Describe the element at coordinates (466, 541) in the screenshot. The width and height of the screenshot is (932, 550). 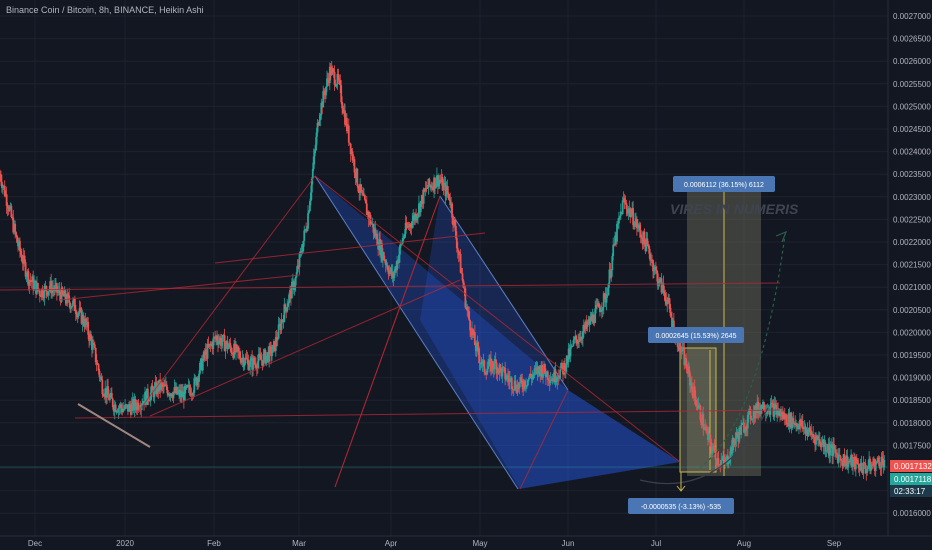
I see `time-axis: Dec 2020 Feb Mar Apr May Jun Jul Aug Sep` at that location.